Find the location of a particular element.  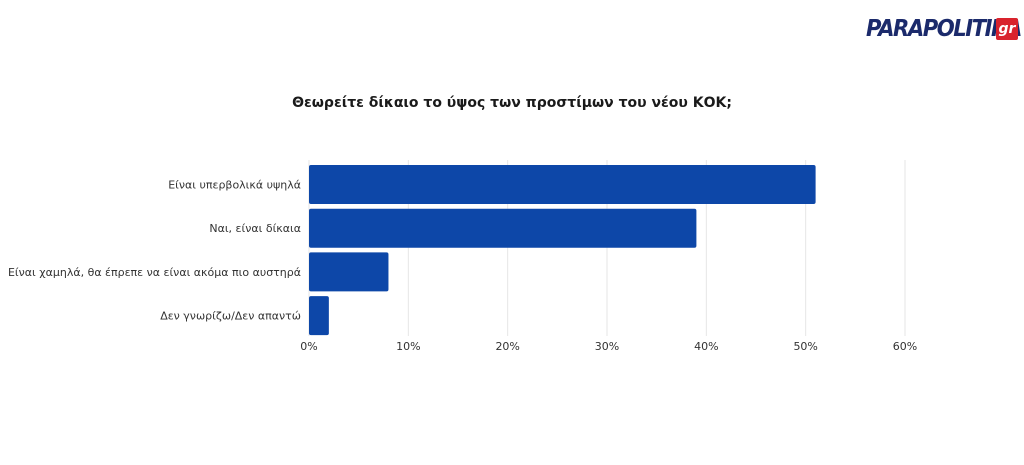

x-tick-label: 10% is located at coordinates (408, 346).